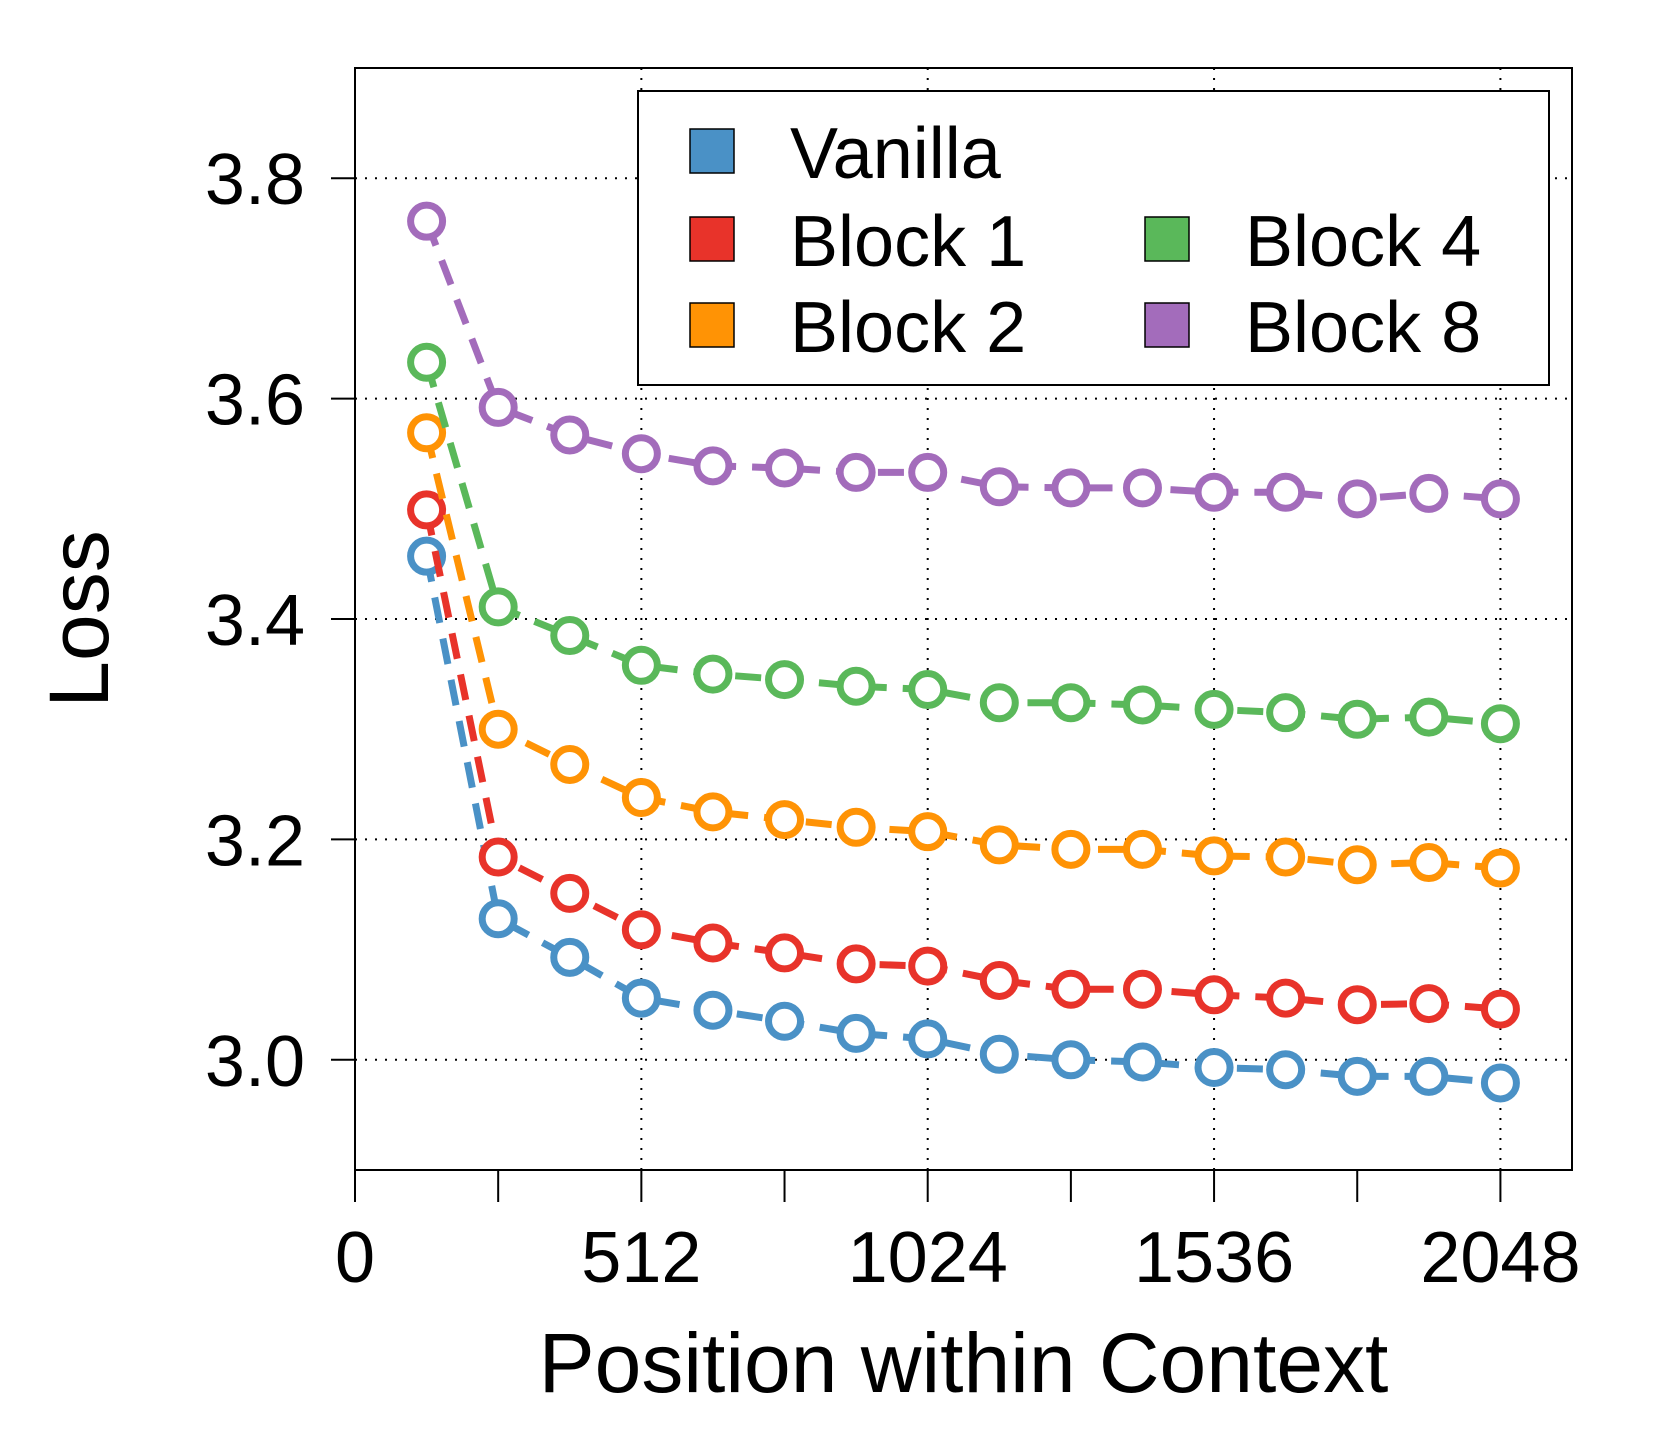 This screenshot has height=1431, width=1662. I want to click on x-tick-label: 1024, so click(928, 1258).